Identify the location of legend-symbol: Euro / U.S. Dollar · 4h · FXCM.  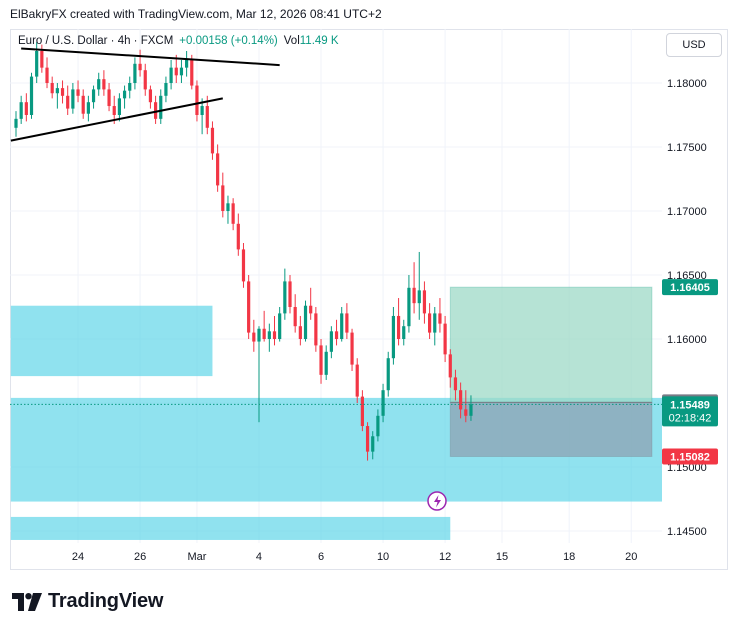
(96, 41).